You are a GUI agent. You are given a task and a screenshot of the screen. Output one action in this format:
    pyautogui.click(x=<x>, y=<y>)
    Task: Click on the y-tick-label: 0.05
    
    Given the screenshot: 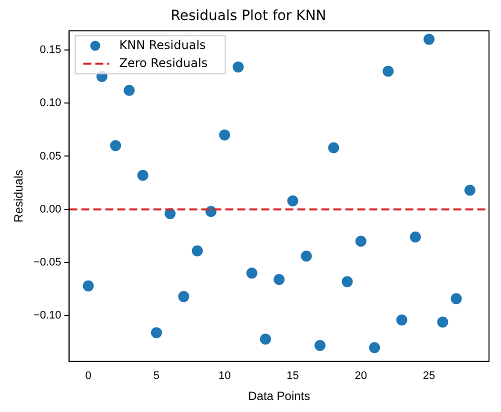 What is the action you would take?
    pyautogui.click(x=51, y=156)
    